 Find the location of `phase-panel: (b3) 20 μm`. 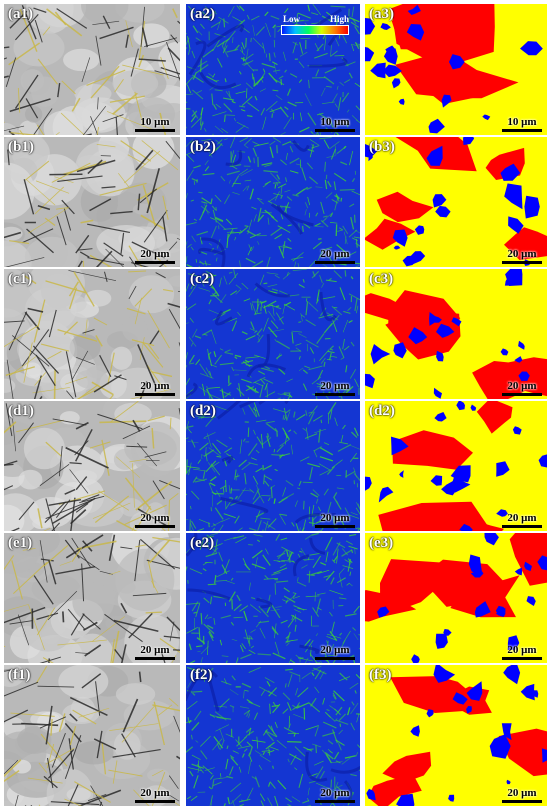

phase-panel: (b3) 20 μm is located at coordinates (456, 202).